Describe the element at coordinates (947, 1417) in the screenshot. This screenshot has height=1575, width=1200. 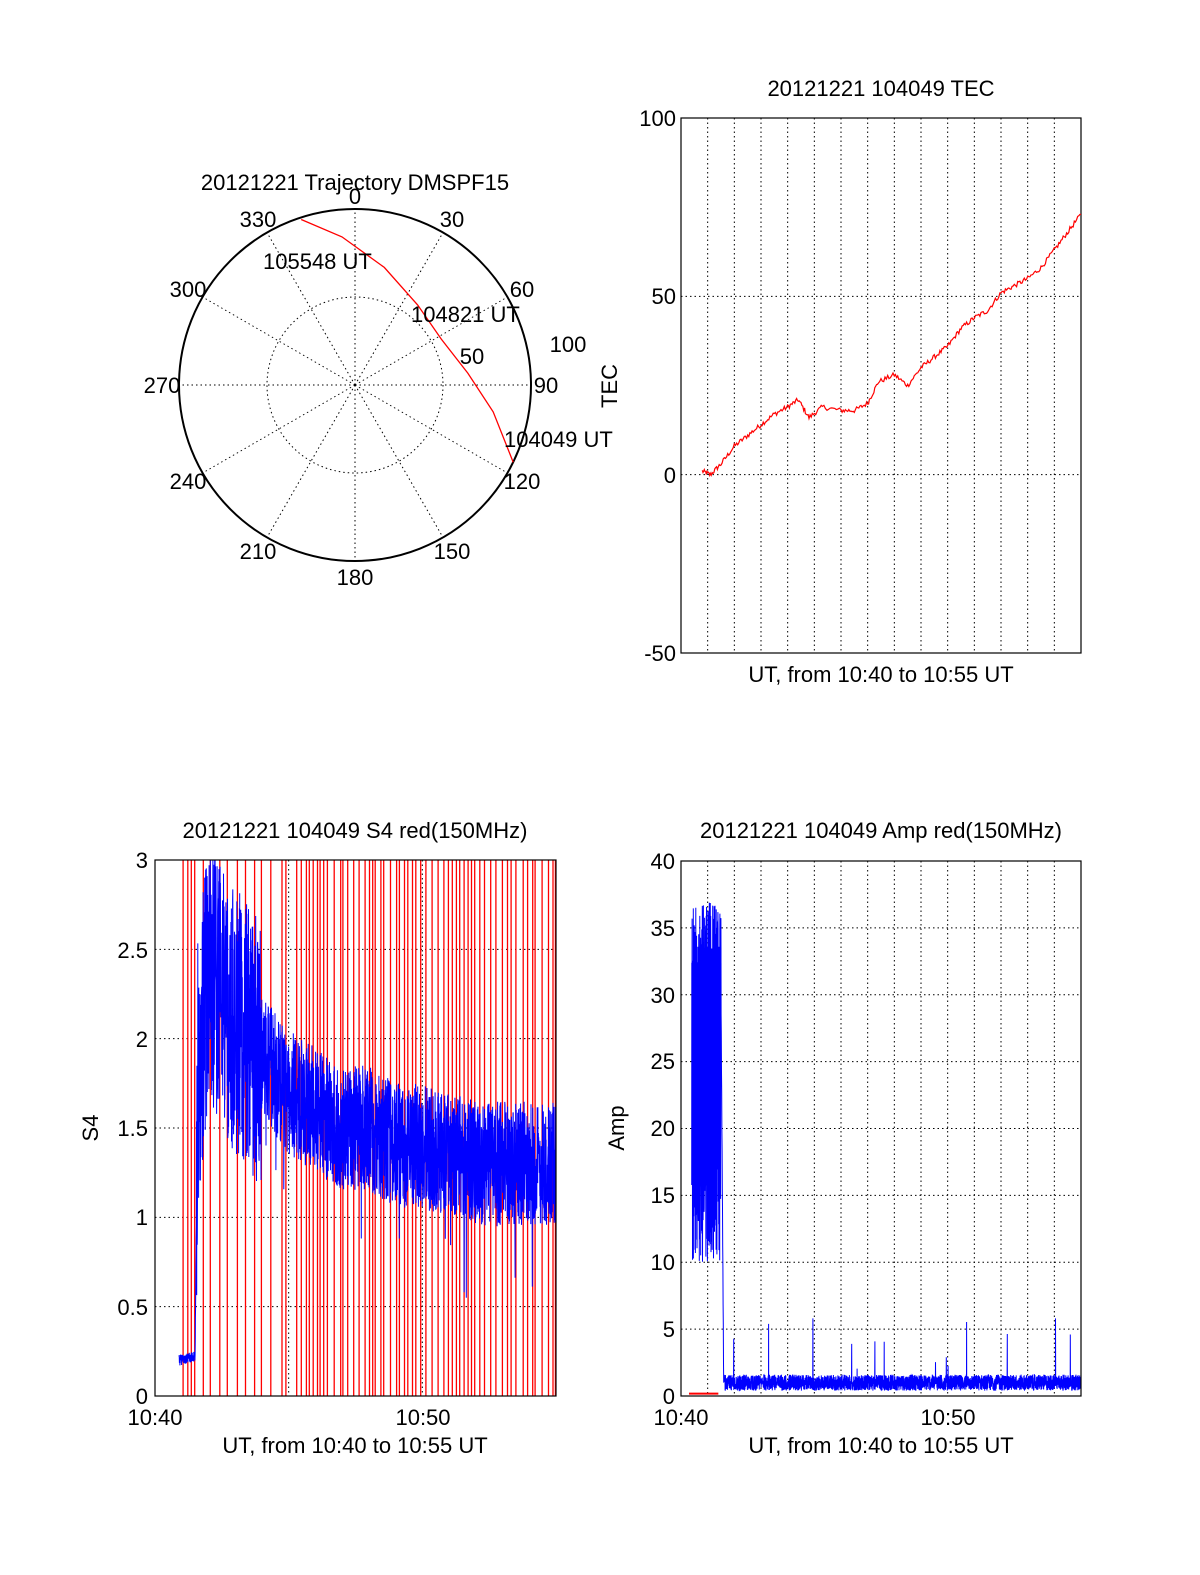
I see `amp-xtick-1050: 10:50` at that location.